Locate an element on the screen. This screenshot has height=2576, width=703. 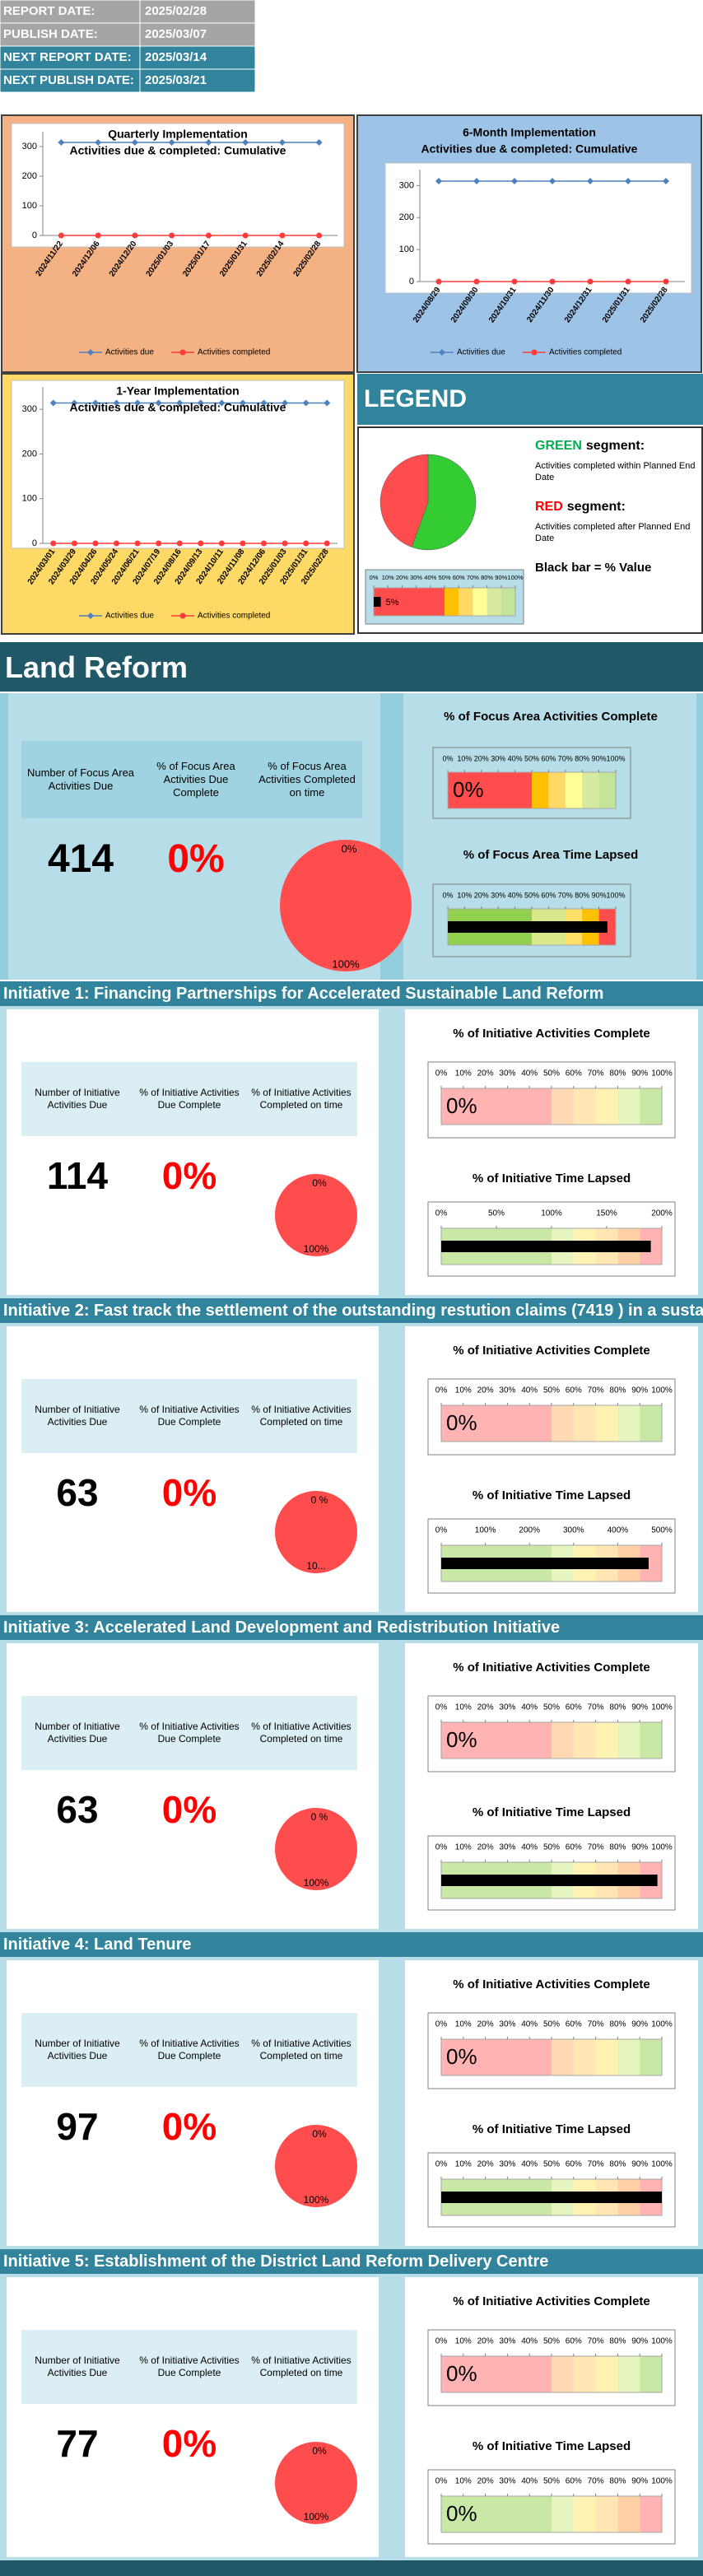
y-tick-label: 0 is located at coordinates (412, 281).